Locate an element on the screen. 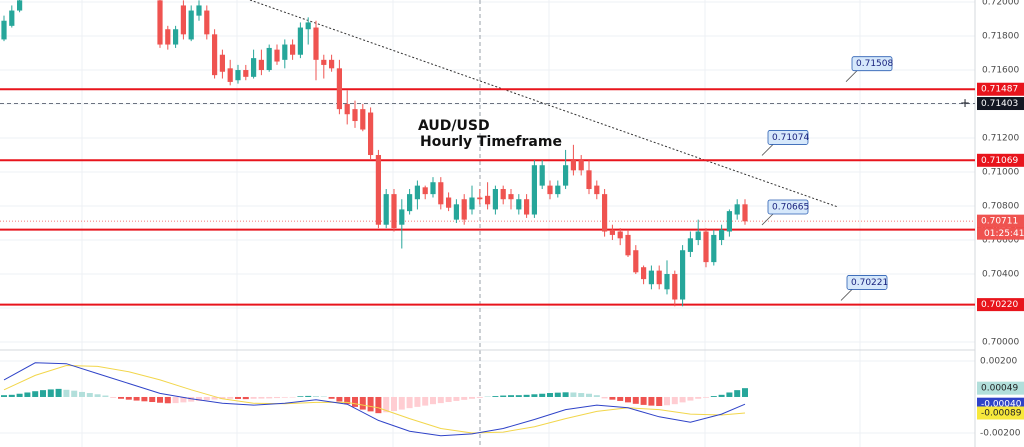 Image resolution: width=1024 pixels, height=447 pixels. callout-label: 0.71074 is located at coordinates (790, 138).